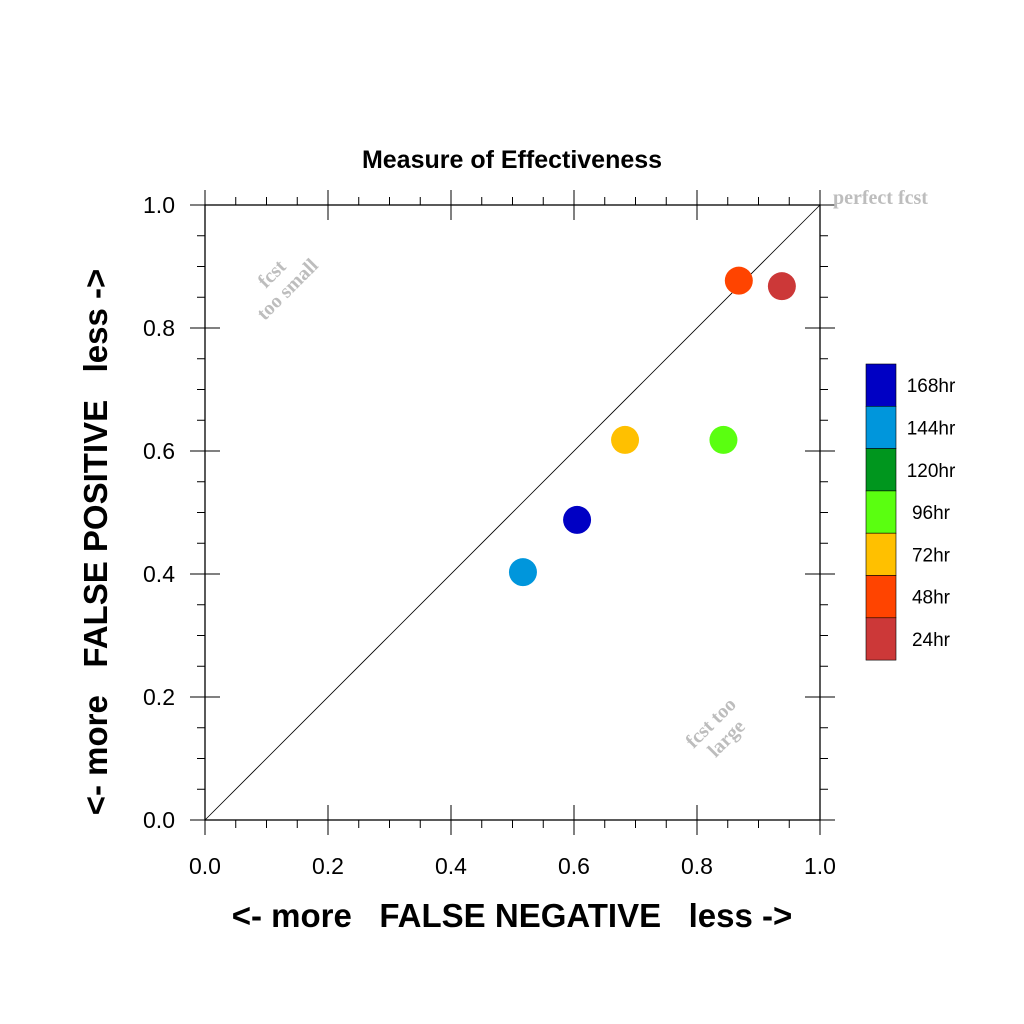 The width and height of the screenshot is (1024, 1024). What do you see at coordinates (95, 542) in the screenshot?
I see `y-axis-label: <- more FALSE POSITIVE less ->` at bounding box center [95, 542].